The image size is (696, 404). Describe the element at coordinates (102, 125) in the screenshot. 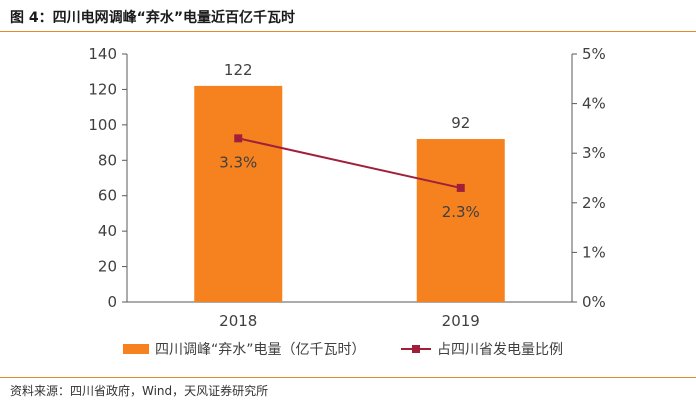

I see `left-tick-label: 100` at that location.